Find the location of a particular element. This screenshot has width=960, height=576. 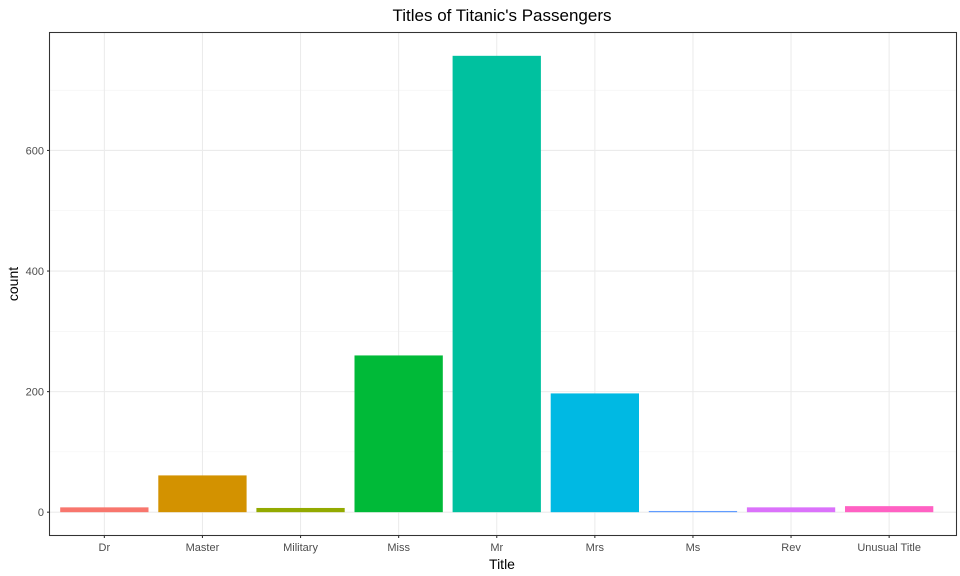

x-tick-label: Unusual Title is located at coordinates (889, 548).